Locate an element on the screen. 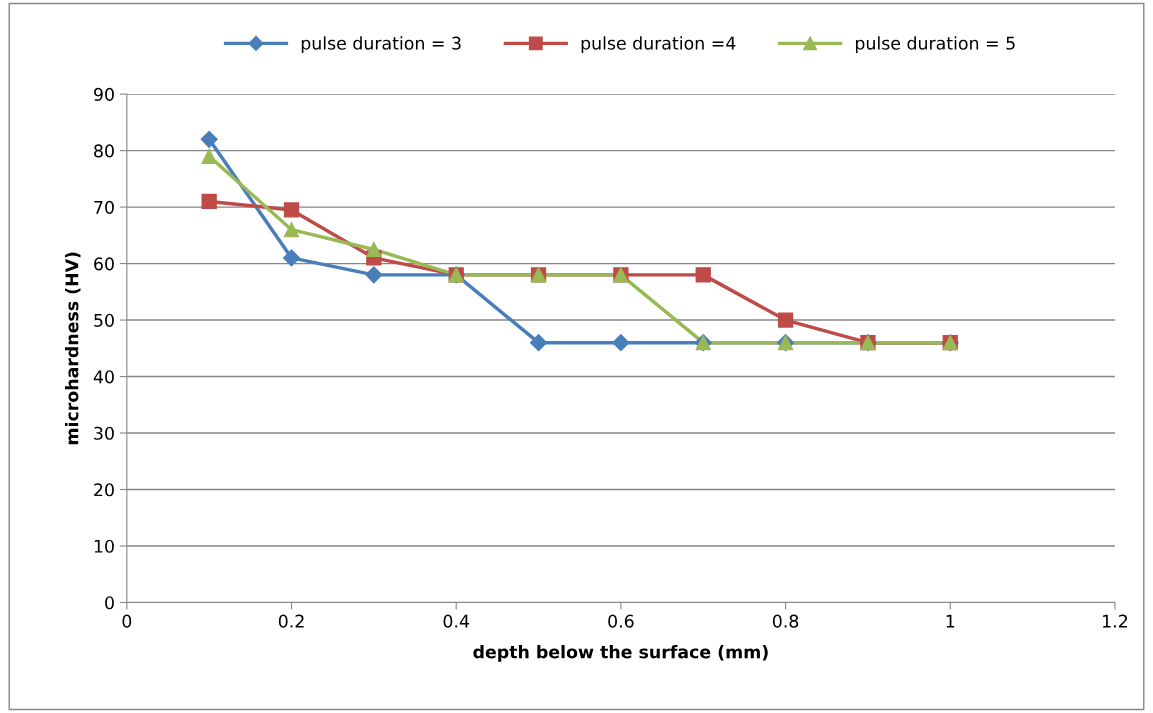 The width and height of the screenshot is (1153, 713). x-axis-title: depth below the surface (mm) is located at coordinates (620, 653).